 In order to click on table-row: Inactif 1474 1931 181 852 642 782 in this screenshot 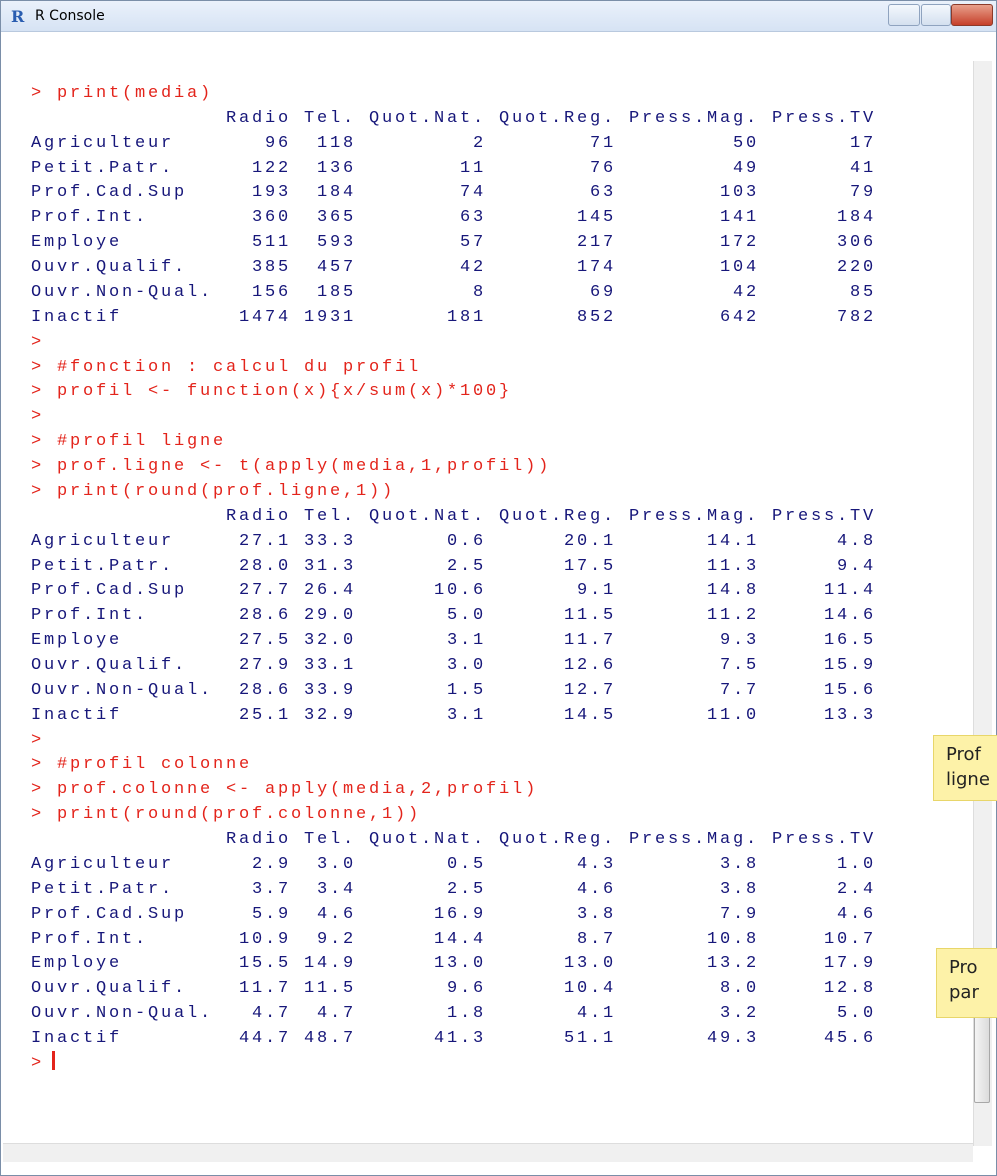, I will do `click(496, 317)`.